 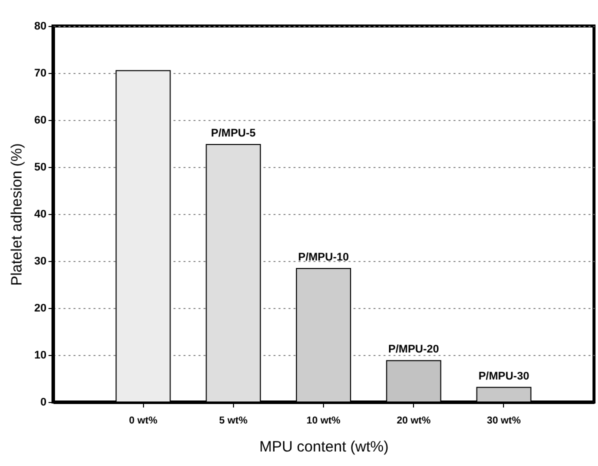 I want to click on y-axis-title: Platelet adhesion (%), so click(x=17, y=214).